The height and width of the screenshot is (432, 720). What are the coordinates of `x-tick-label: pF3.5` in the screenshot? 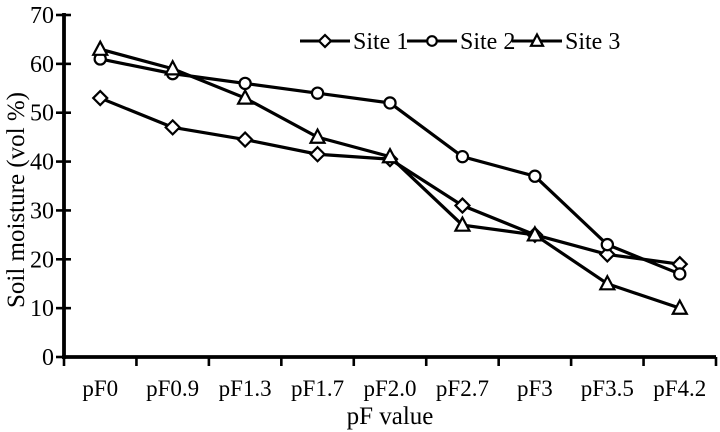 It's located at (607, 388).